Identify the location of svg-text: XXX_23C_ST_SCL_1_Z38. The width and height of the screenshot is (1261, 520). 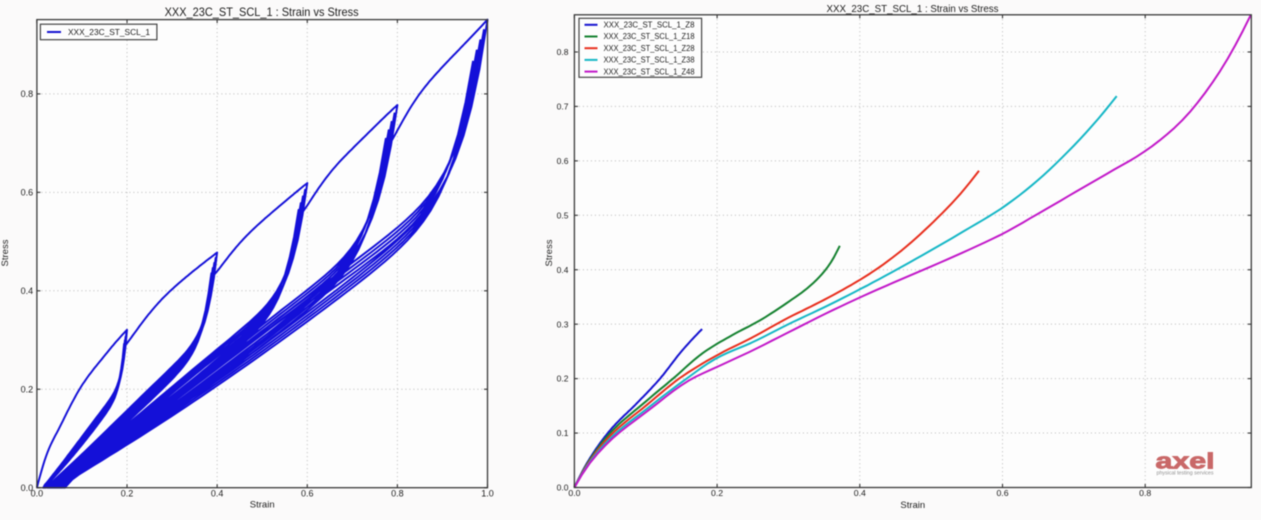
(649, 60).